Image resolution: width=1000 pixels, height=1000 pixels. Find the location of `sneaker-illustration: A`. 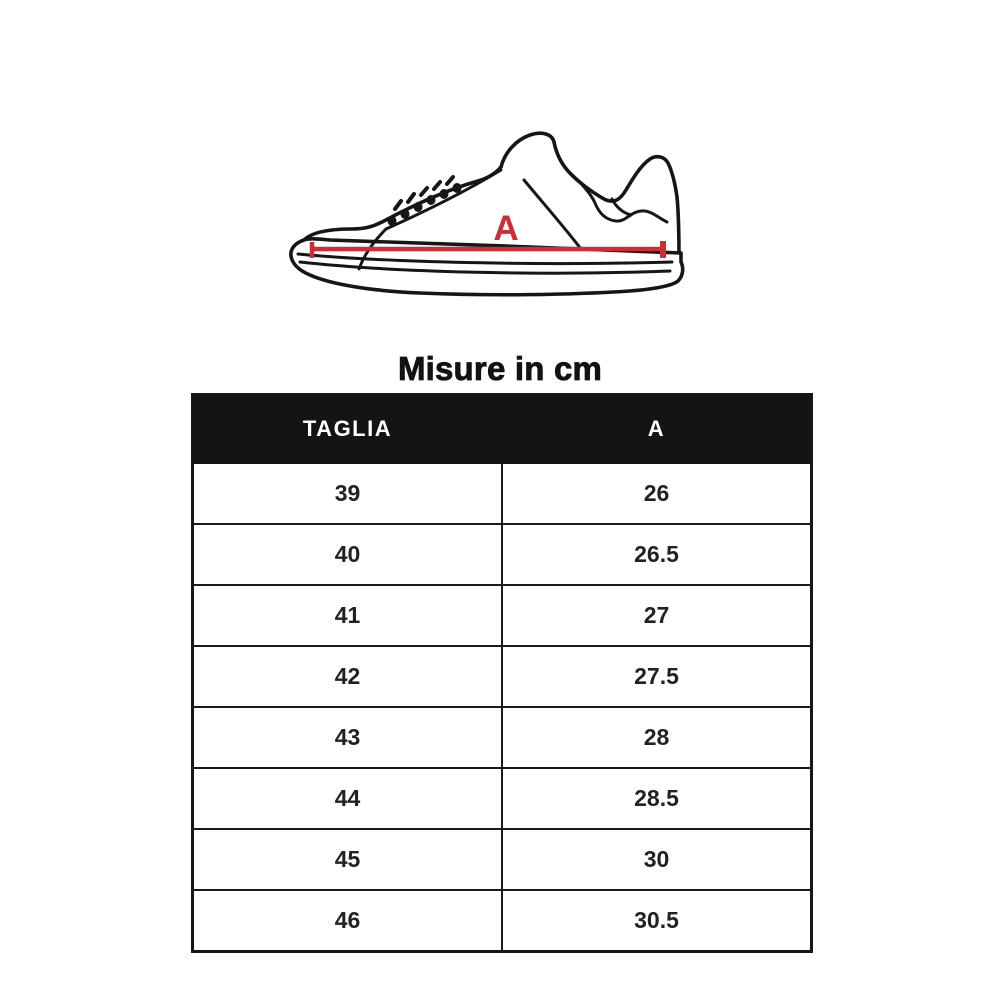

sneaker-illustration: A is located at coordinates (487, 214).